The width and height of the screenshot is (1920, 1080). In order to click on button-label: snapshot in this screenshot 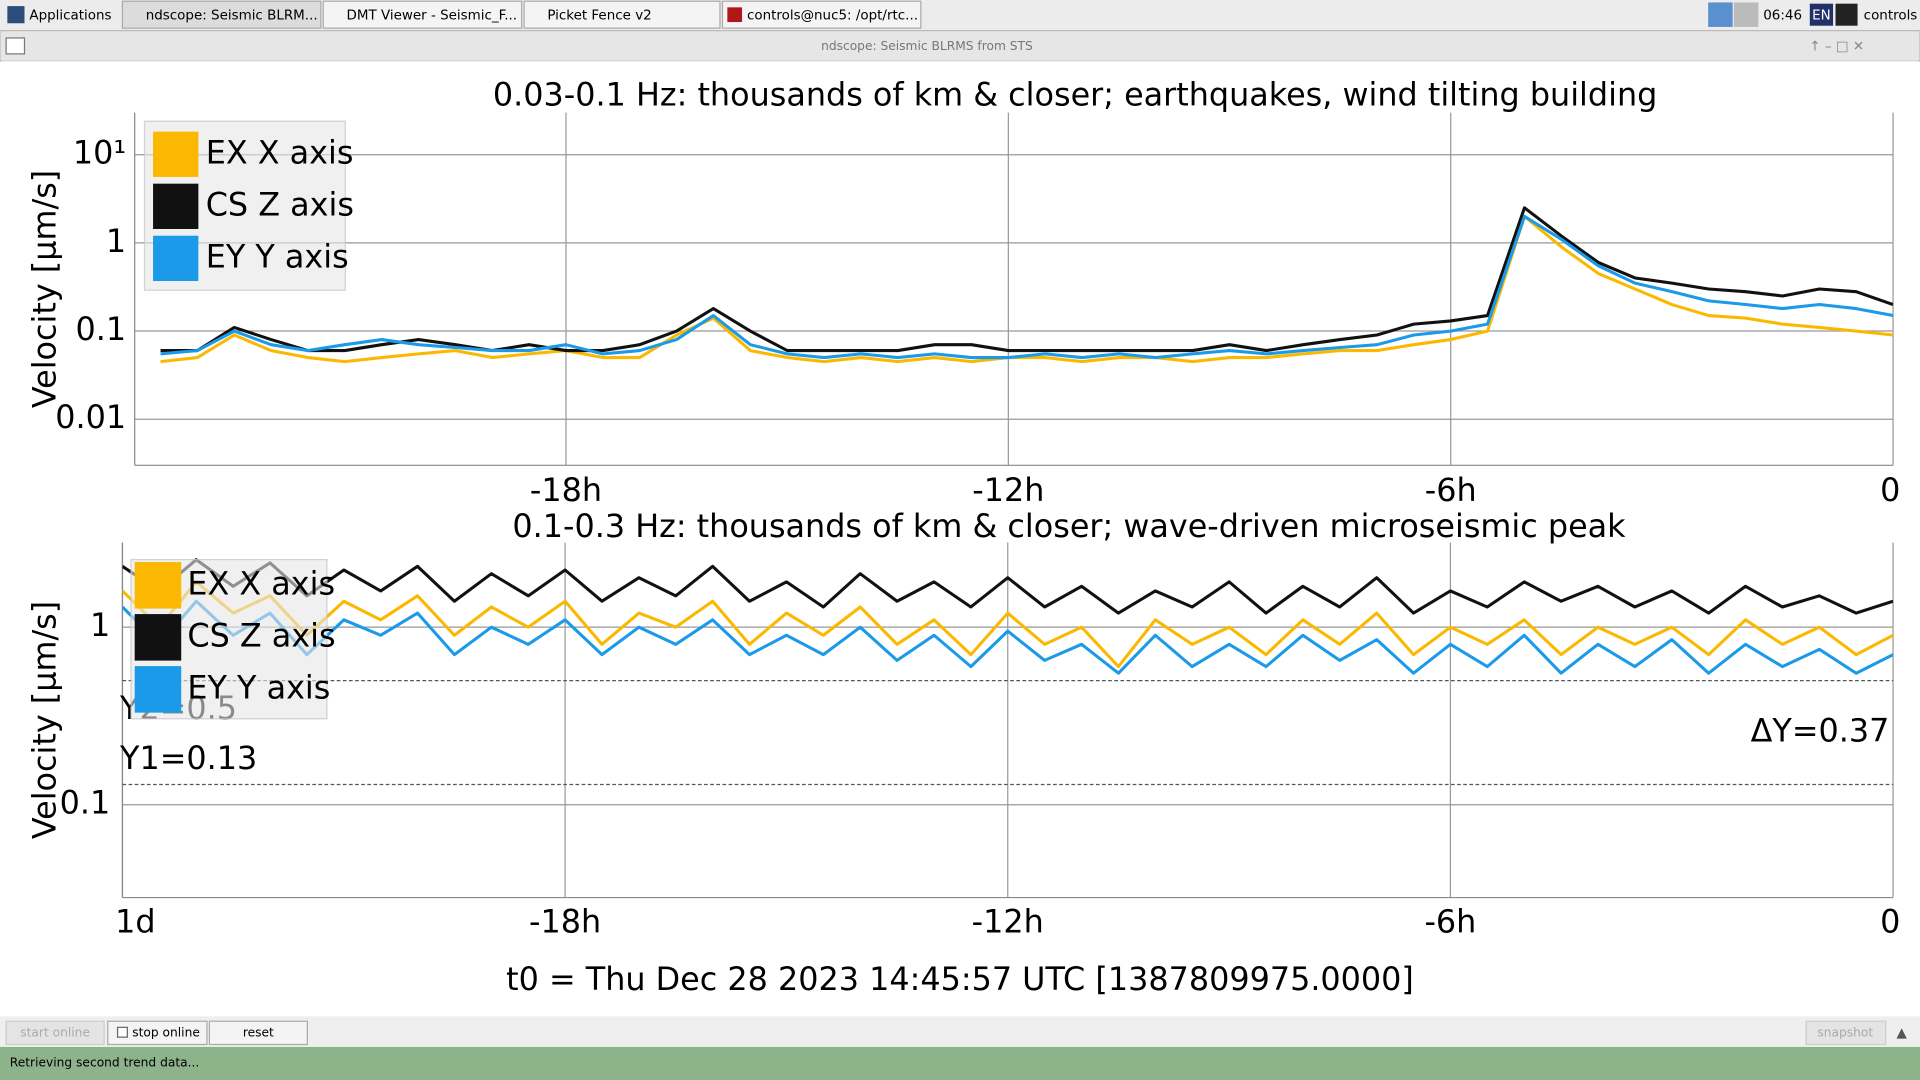, I will do `click(1845, 1032)`.